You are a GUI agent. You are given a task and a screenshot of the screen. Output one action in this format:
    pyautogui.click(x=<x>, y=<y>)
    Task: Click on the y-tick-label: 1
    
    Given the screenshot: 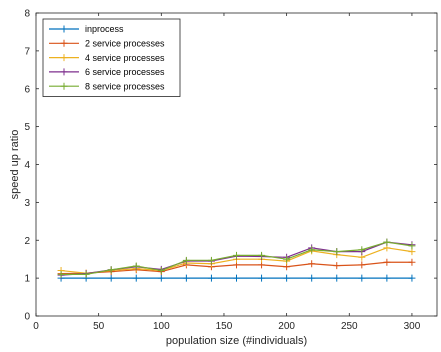 What is the action you would take?
    pyautogui.click(x=27, y=279)
    